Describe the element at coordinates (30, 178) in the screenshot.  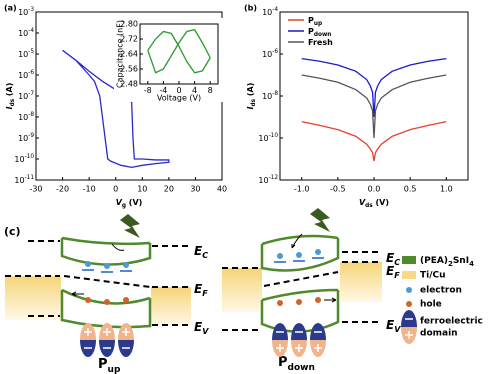
I see `script: -11` at that location.